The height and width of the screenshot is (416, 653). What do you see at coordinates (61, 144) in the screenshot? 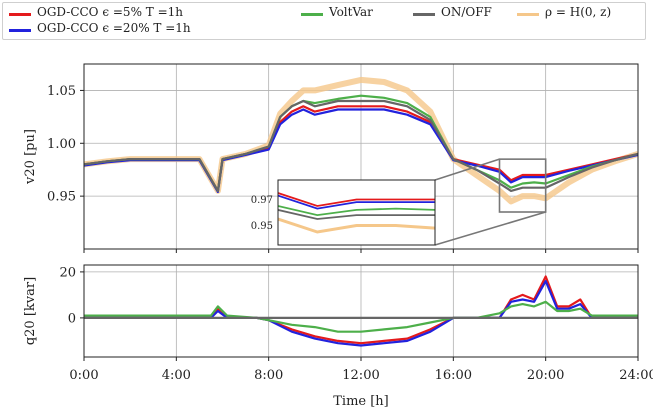
I see `ytick-label-0-1: 1.00` at bounding box center [61, 144].